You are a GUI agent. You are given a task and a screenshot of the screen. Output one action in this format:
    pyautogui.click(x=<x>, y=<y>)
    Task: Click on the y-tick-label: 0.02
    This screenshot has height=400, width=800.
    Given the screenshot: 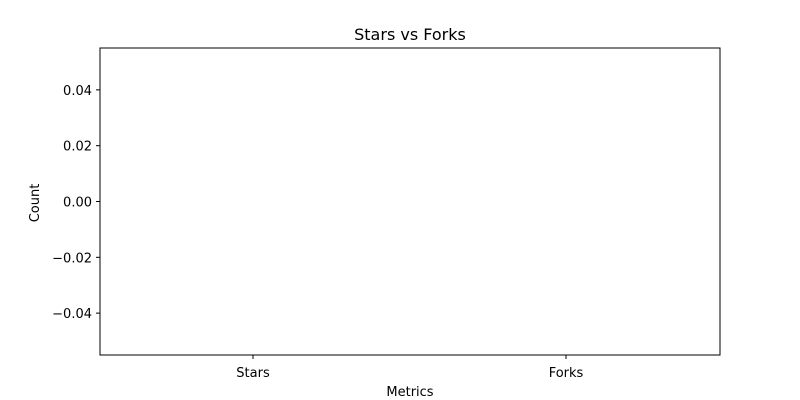 What is the action you would take?
    pyautogui.click(x=77, y=147)
    